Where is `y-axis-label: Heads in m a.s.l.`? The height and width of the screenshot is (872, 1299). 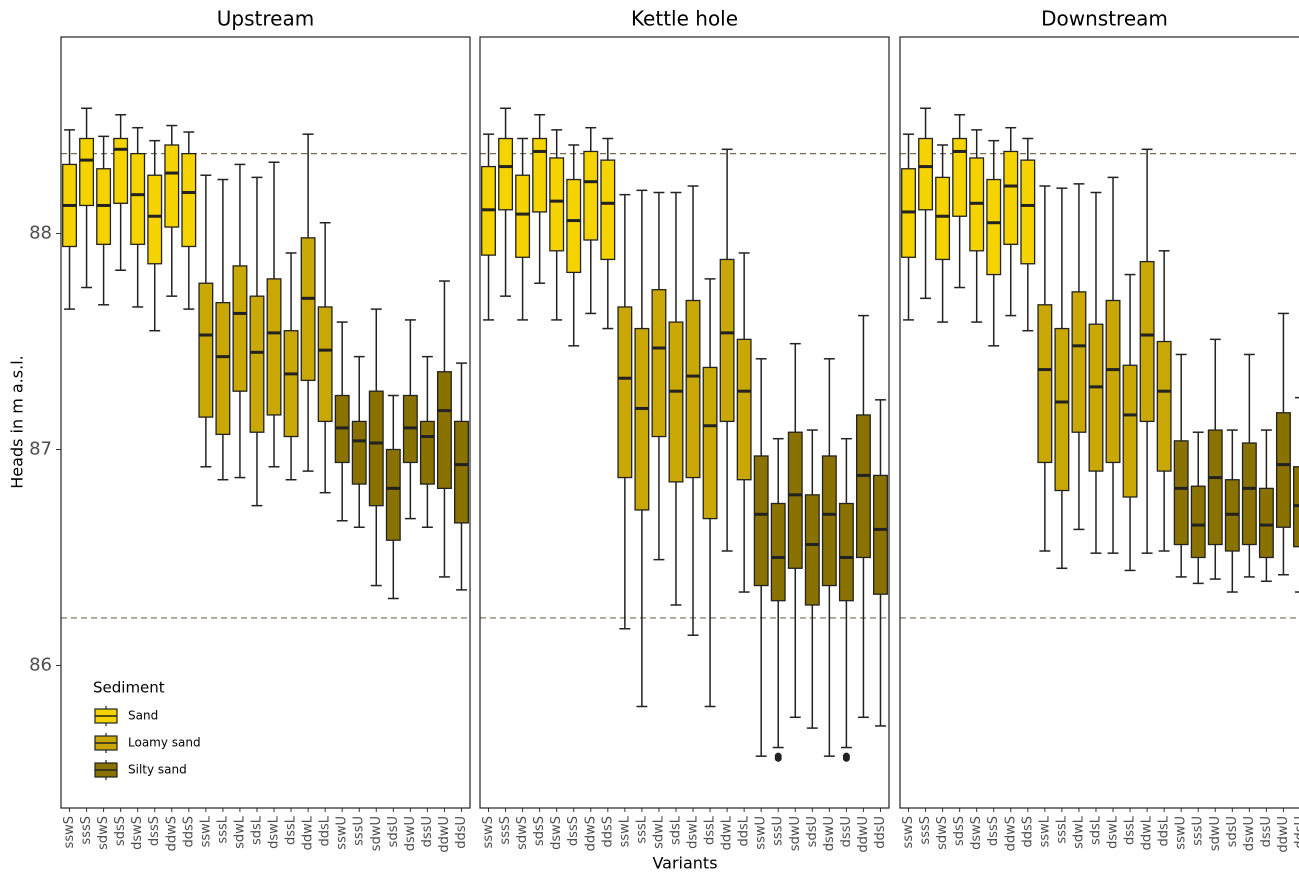
y-axis-label: Heads in m a.s.l. is located at coordinates (17, 421).